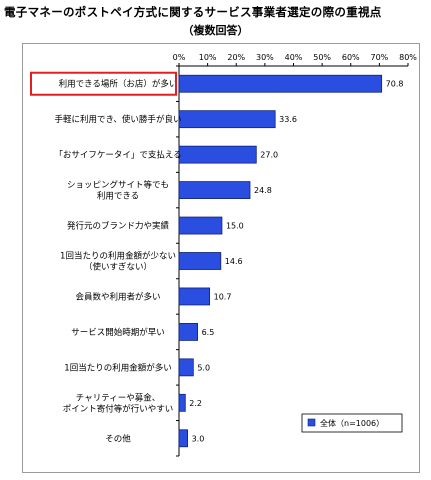 The width and height of the screenshot is (431, 480). I want to click on value-label: 10.7, so click(223, 296).